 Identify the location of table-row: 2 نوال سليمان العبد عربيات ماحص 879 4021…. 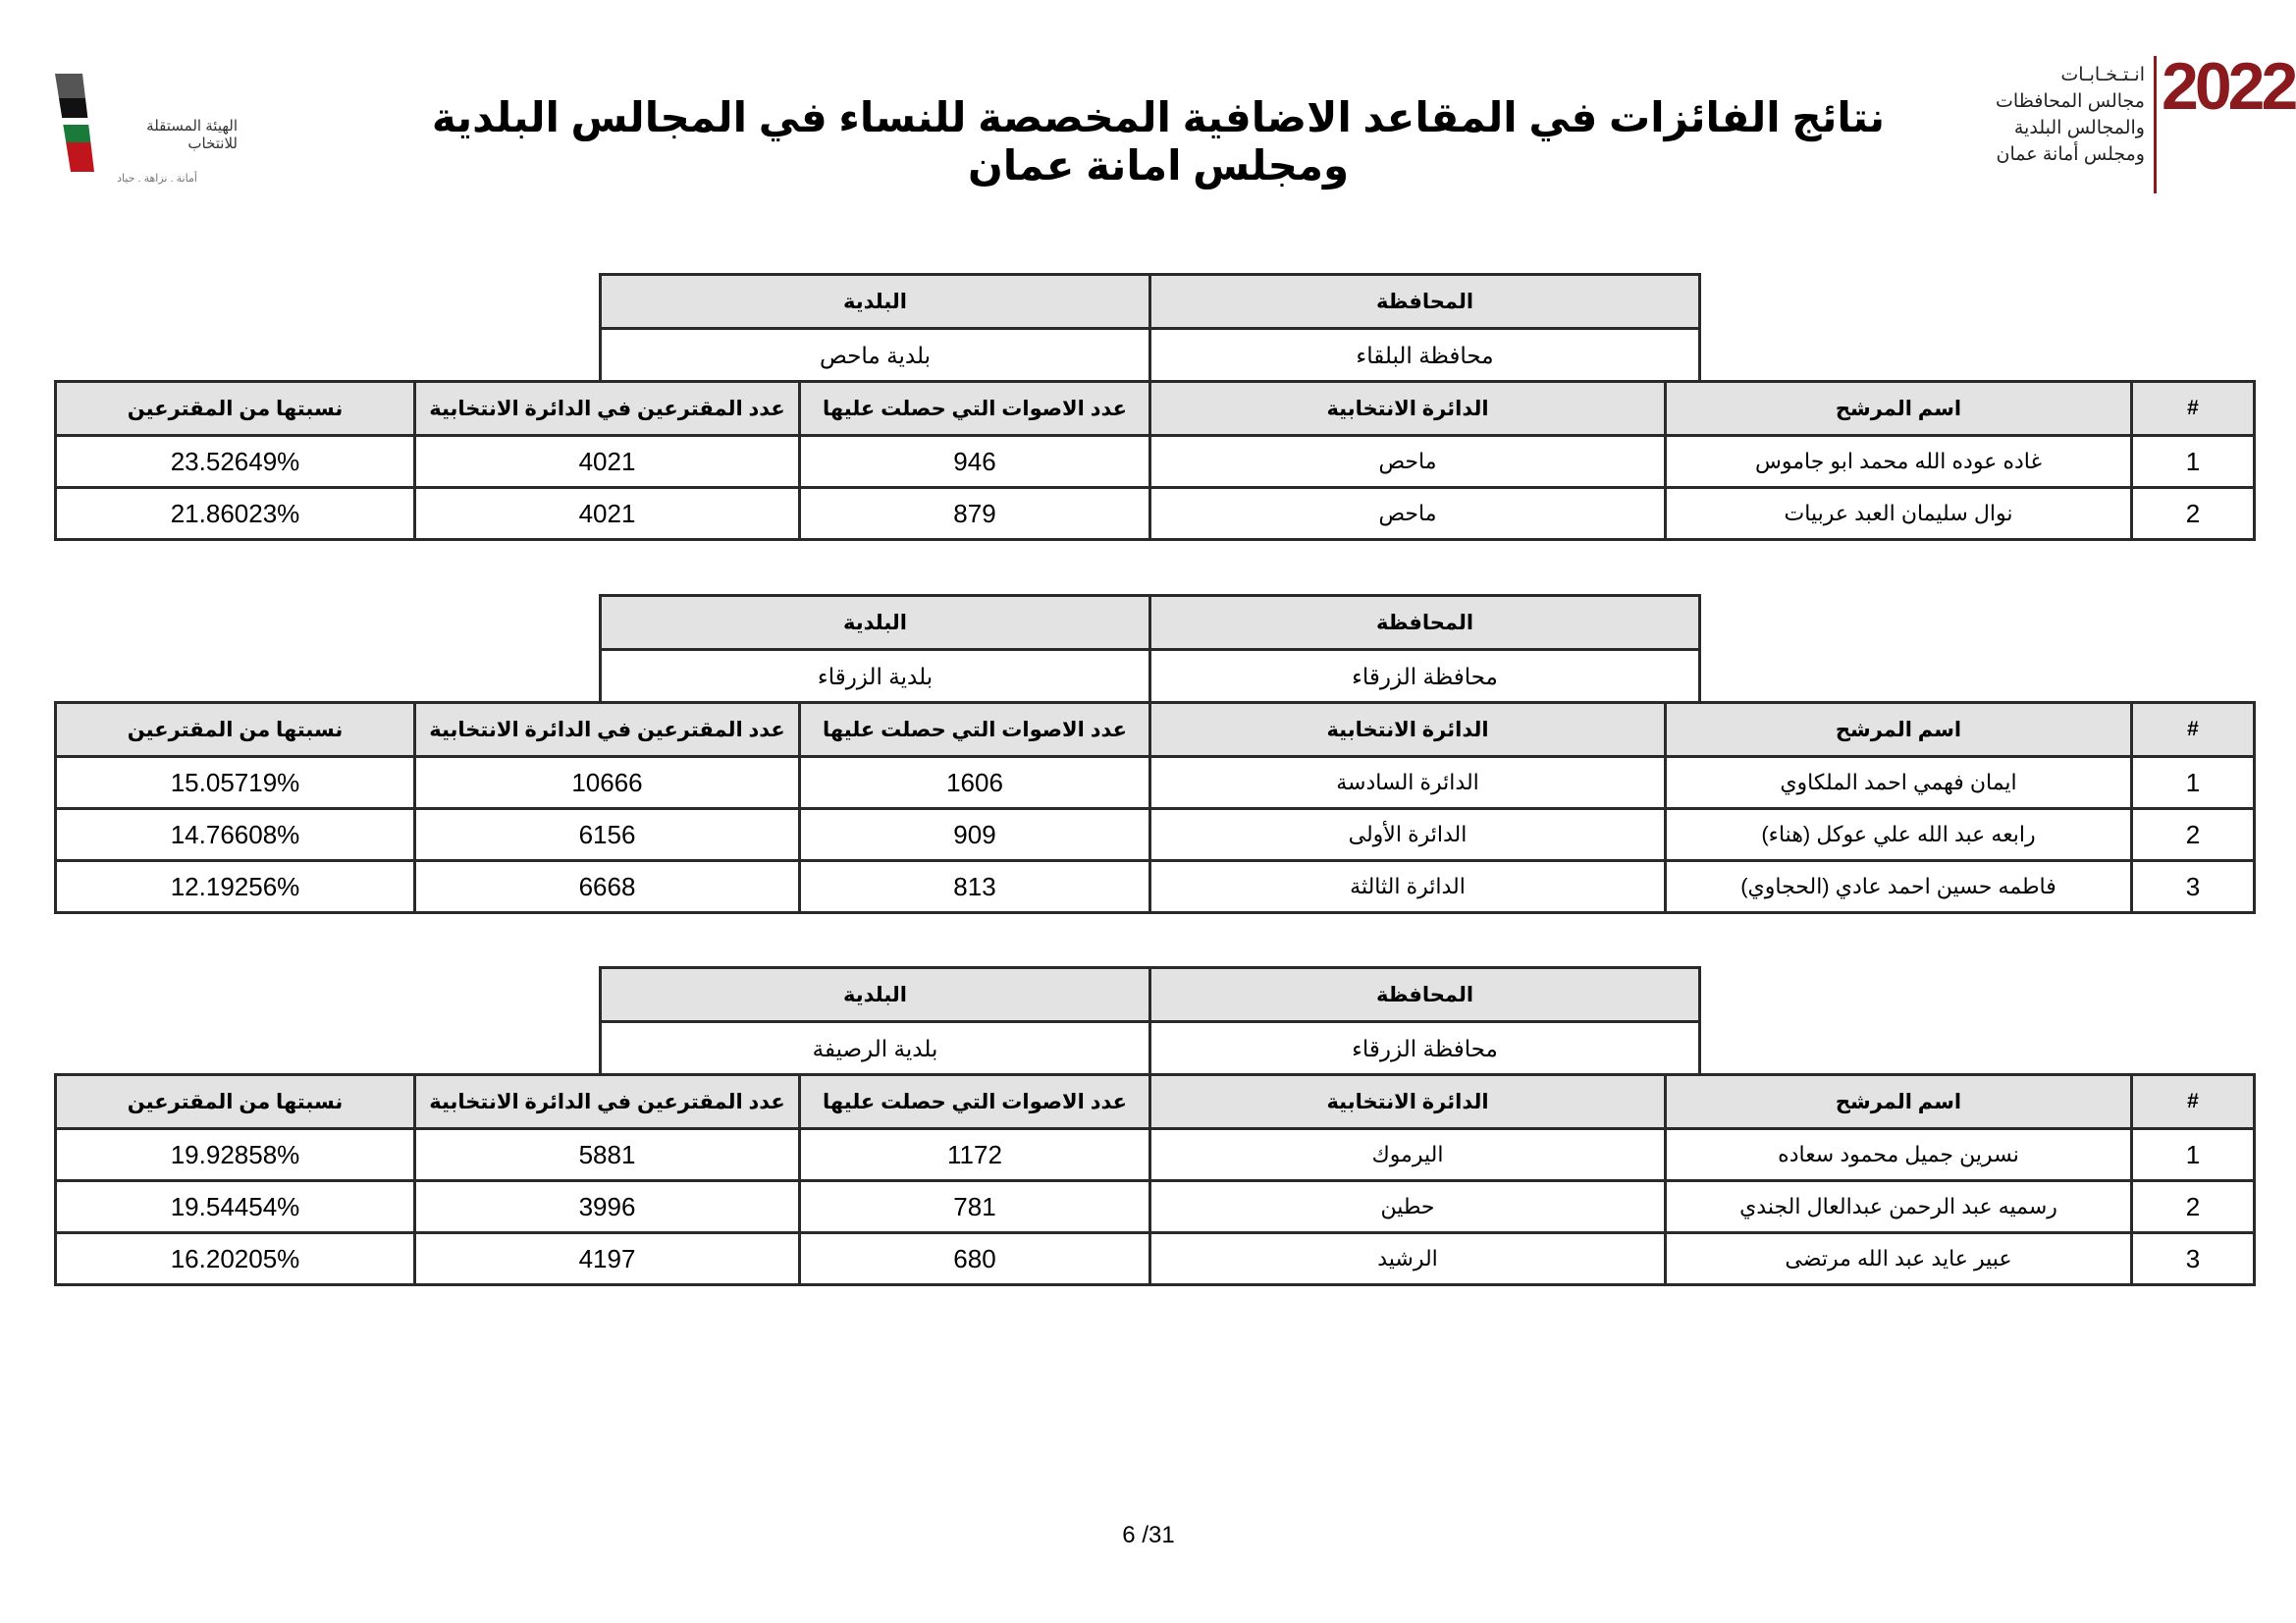
(1155, 514).